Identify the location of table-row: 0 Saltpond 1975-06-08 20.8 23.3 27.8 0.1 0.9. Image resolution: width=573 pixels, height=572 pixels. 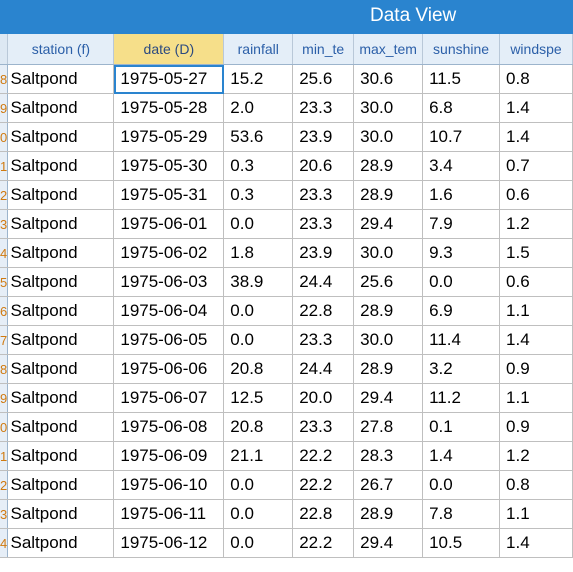
(286, 427).